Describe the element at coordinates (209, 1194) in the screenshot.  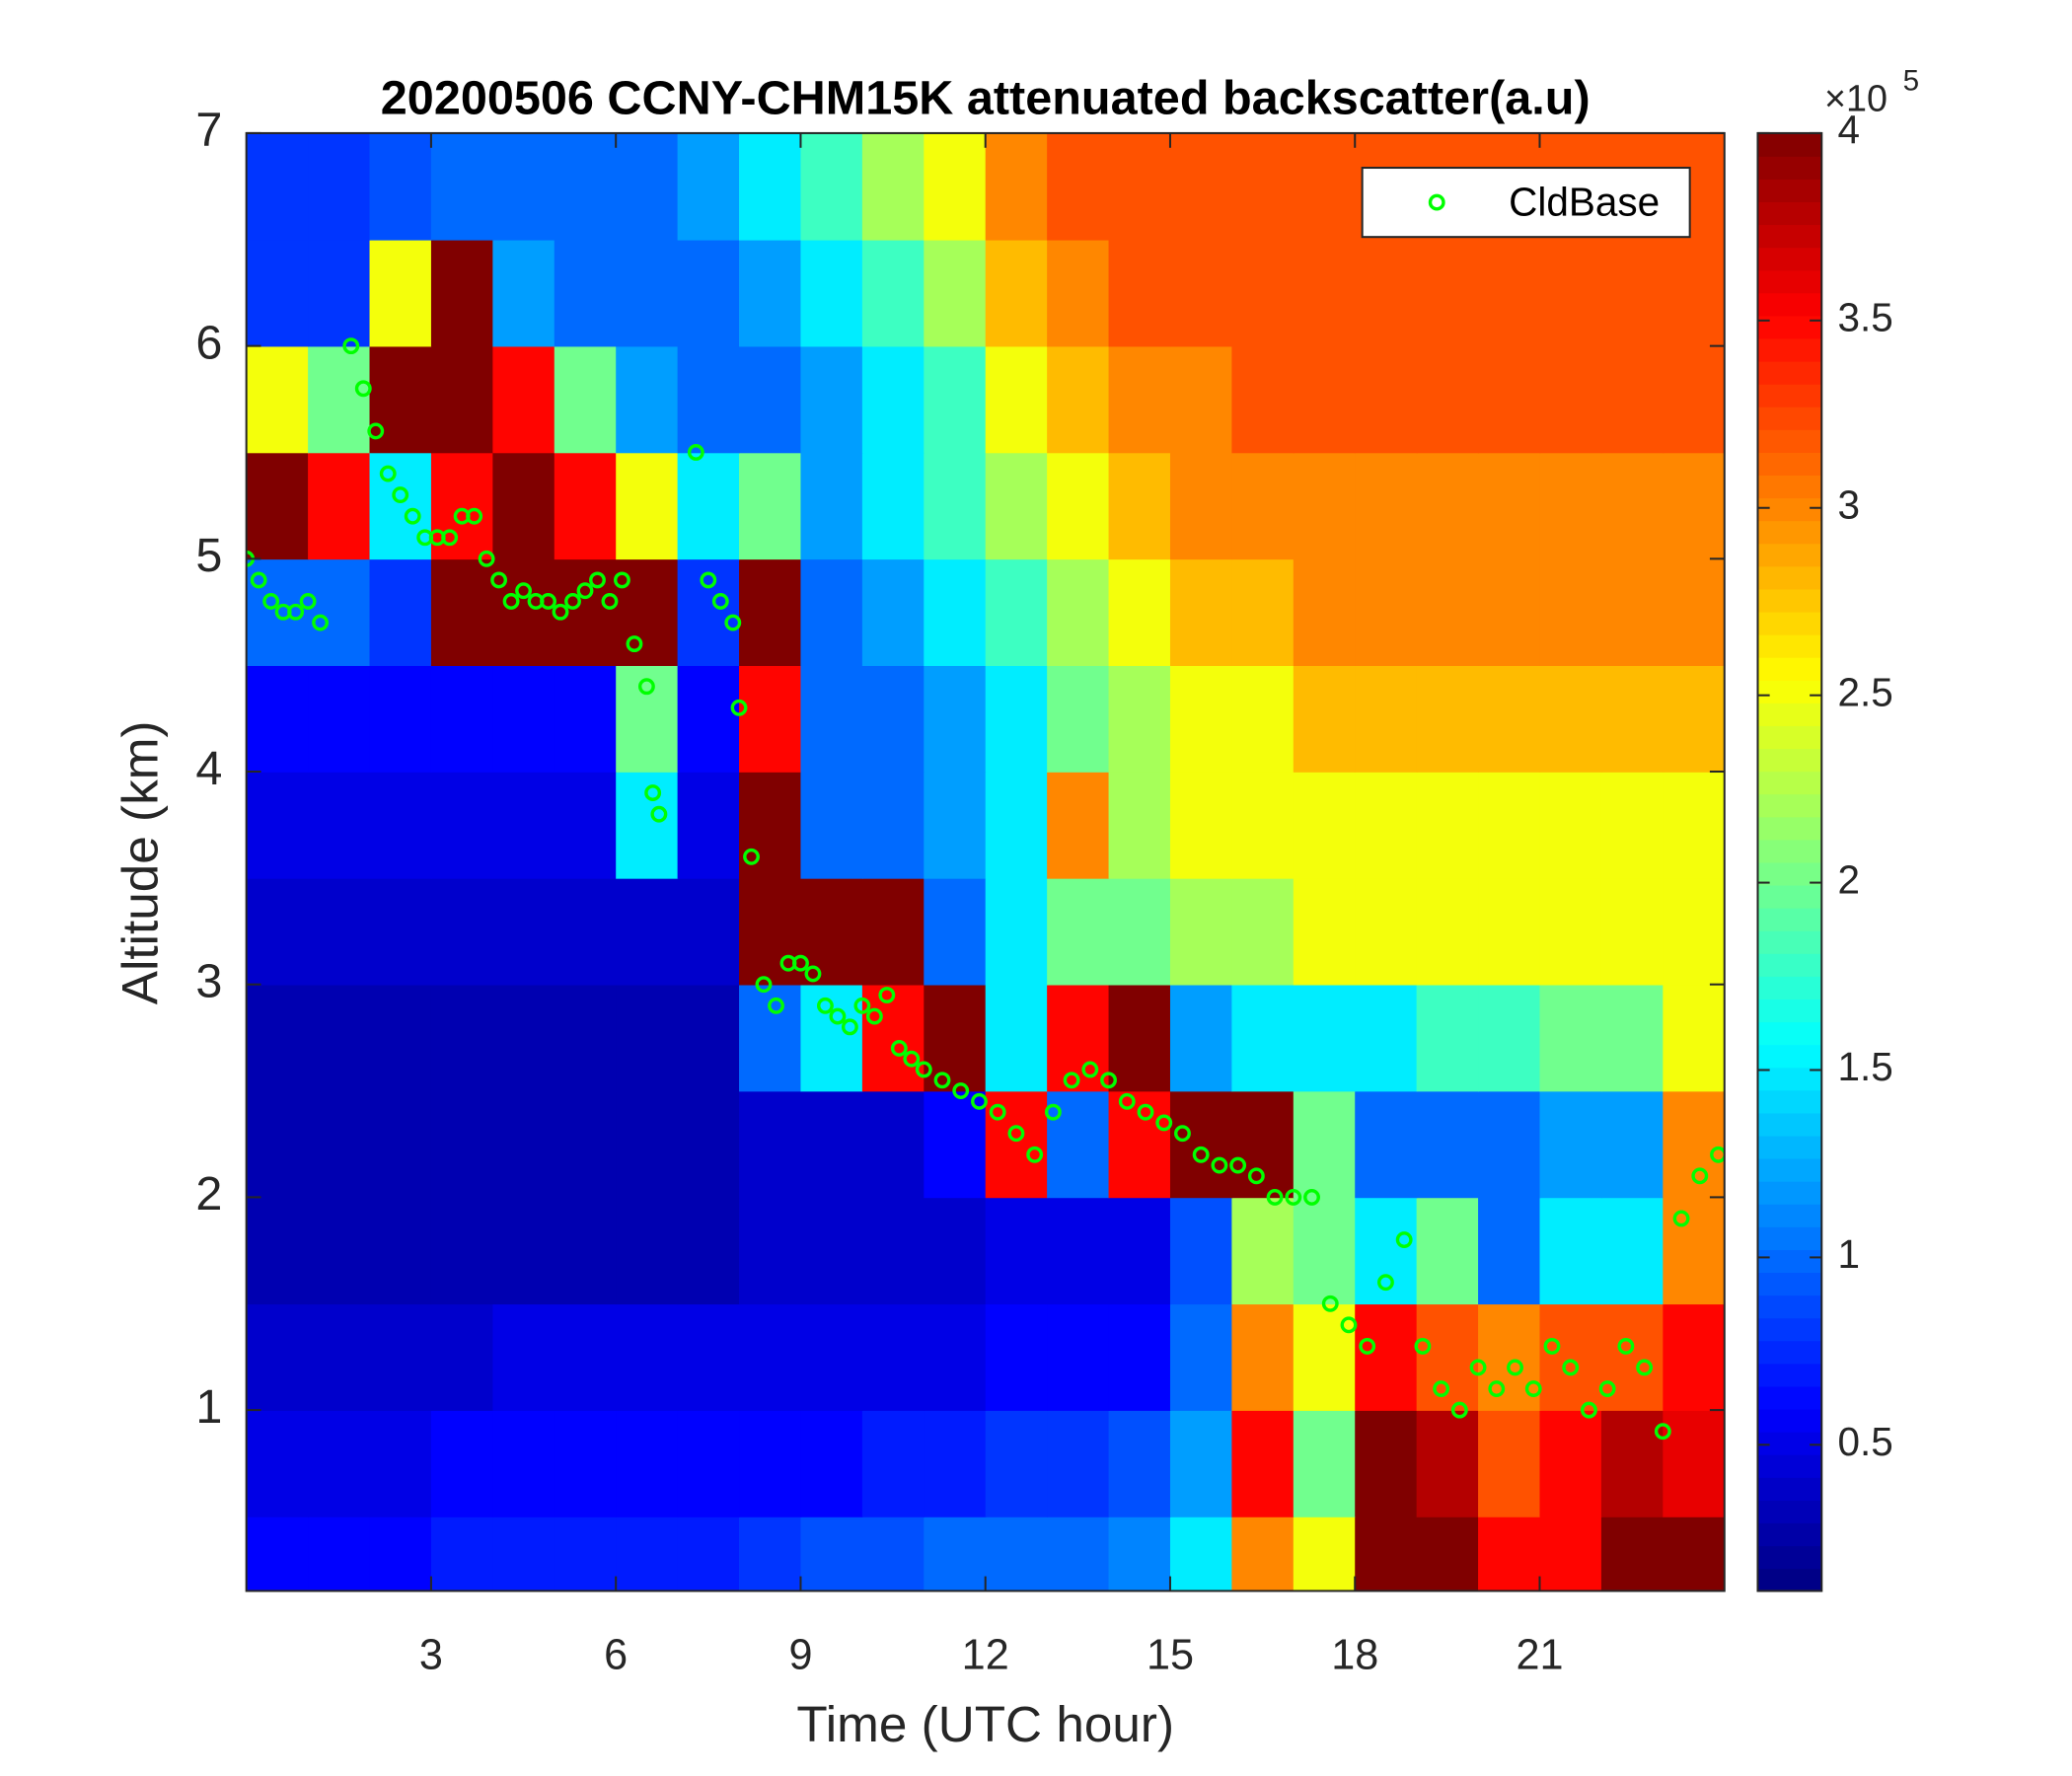
I see `y-tick-label: 2` at that location.